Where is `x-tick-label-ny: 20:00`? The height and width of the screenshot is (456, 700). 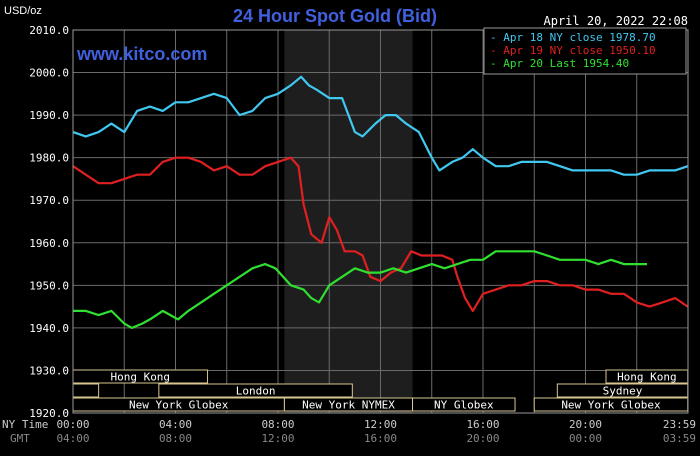
x-tick-label-ny: 20:00 is located at coordinates (585, 424).